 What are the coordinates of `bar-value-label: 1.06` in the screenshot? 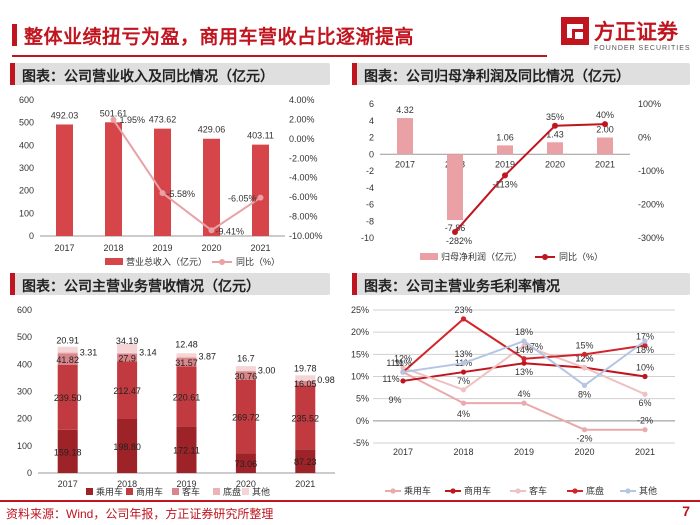 It's located at (505, 137).